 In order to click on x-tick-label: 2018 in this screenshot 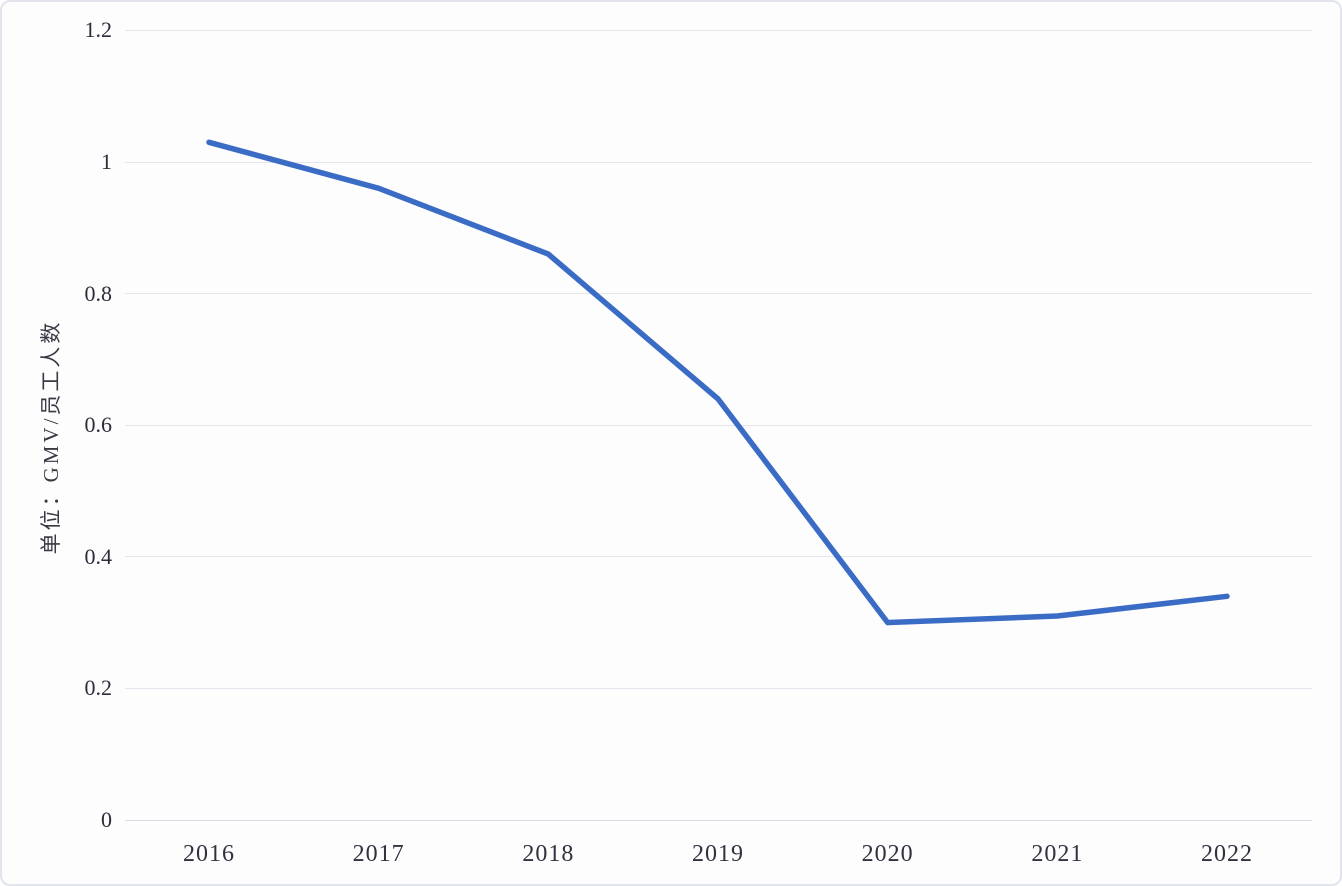, I will do `click(548, 854)`.